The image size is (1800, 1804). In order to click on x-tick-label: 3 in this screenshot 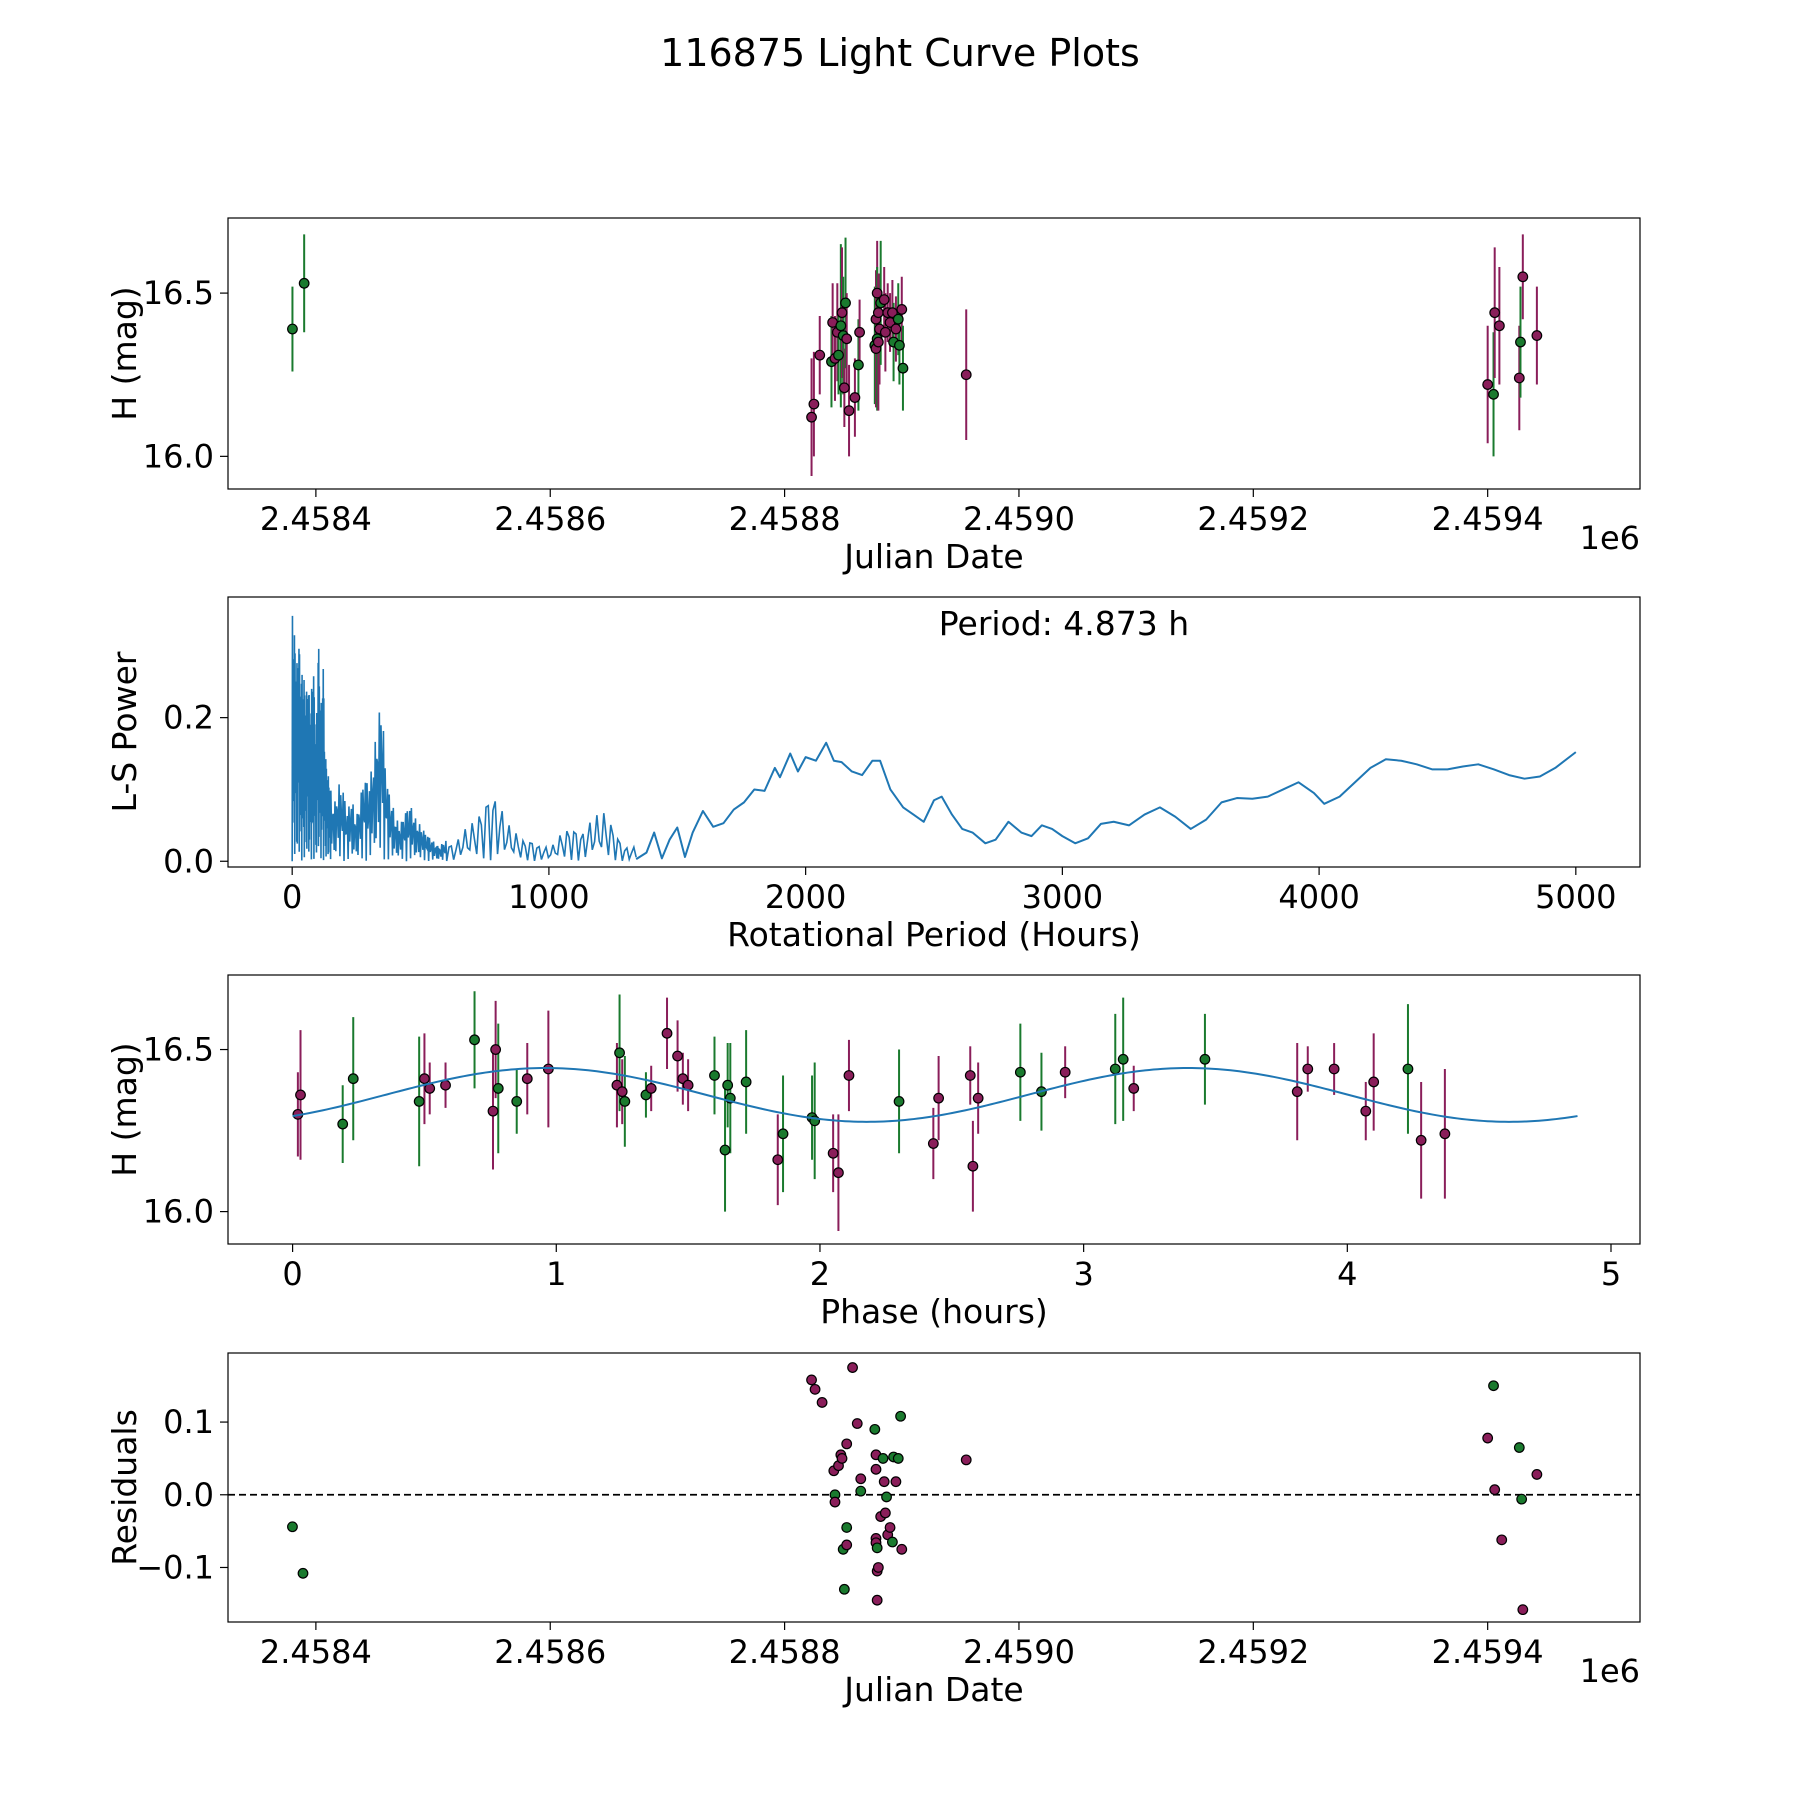, I will do `click(1083, 1274)`.